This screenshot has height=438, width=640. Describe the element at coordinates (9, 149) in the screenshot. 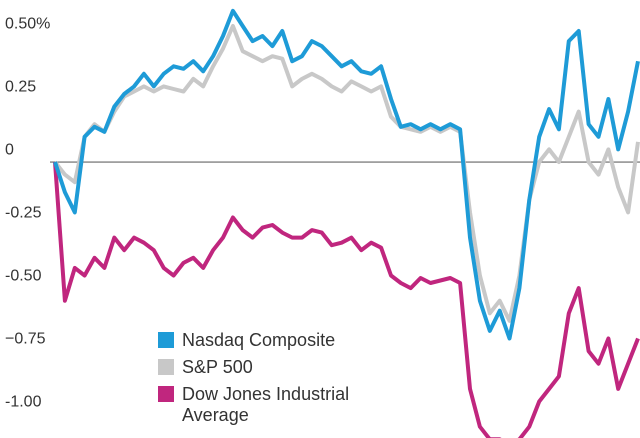

I see `y-tick-label: 0` at that location.